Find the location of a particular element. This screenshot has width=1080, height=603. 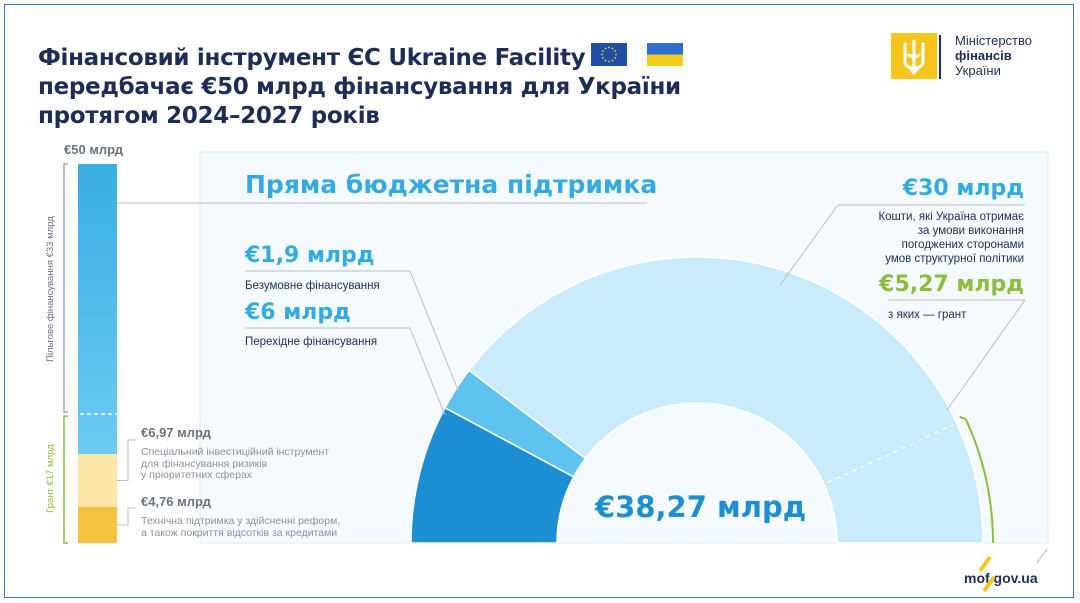

title-line-3: протягом 2024–2027 років is located at coordinates (209, 116).